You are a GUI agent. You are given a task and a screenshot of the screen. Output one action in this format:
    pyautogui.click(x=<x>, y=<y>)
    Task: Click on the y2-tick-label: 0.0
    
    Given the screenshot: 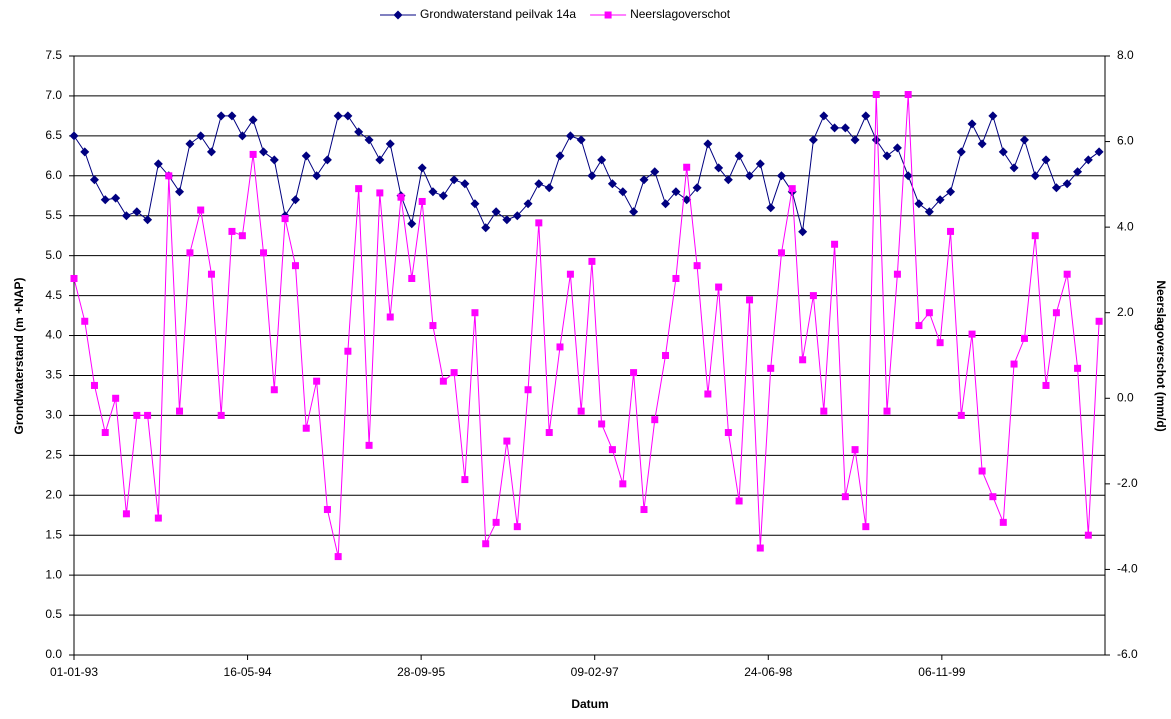 What is the action you would take?
    pyautogui.click(x=1125, y=397)
    